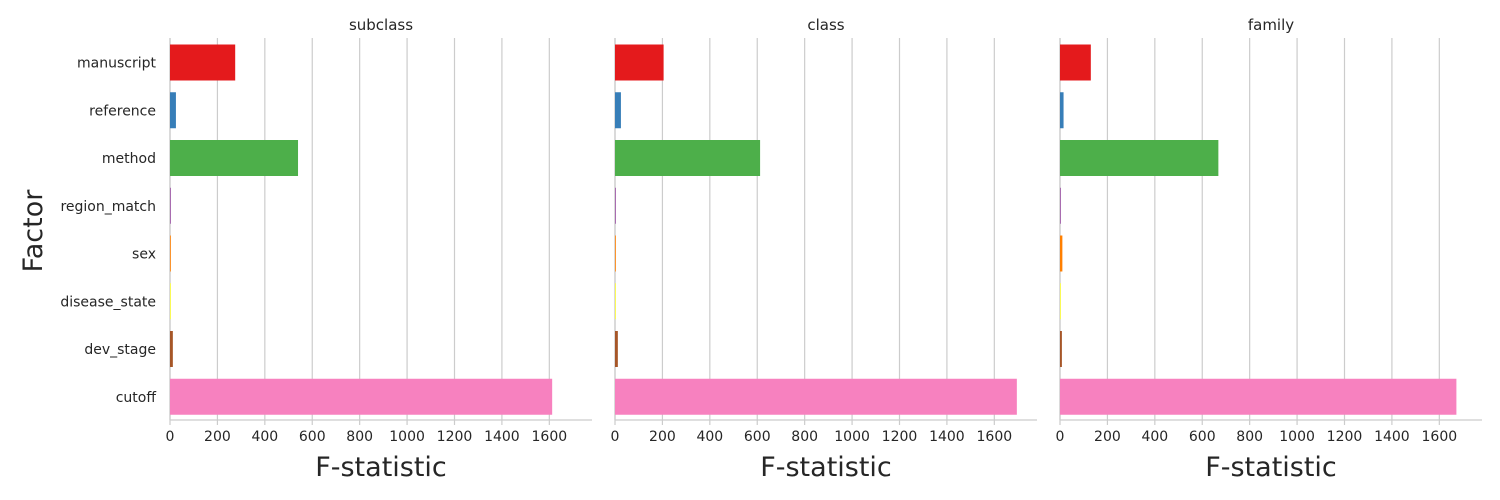 This screenshot has height=500, width=1500. Describe the element at coordinates (120, 350) in the screenshot. I see `y-tick-label: dev_stage` at that location.